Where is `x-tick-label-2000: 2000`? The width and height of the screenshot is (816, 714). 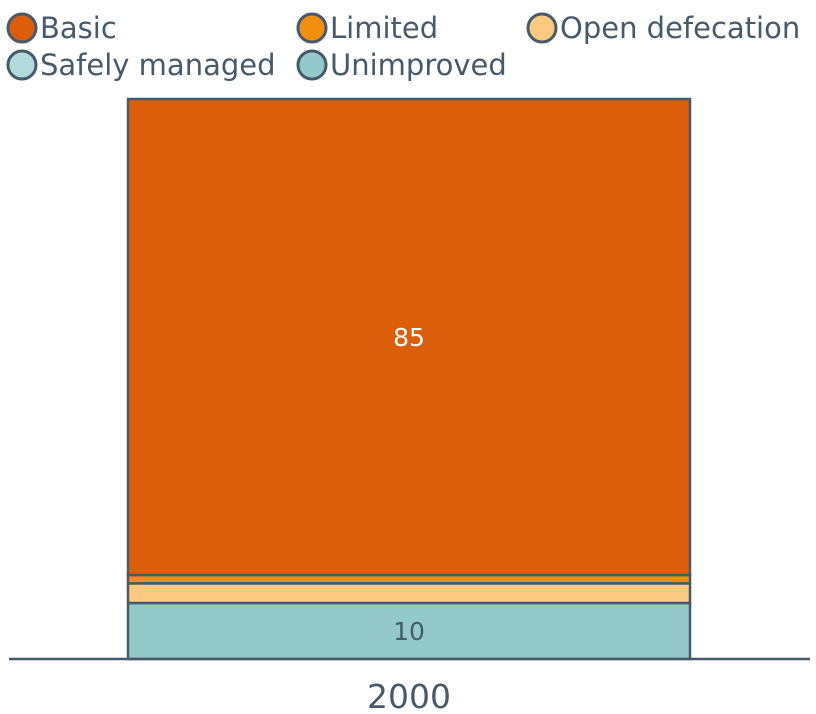 x-tick-label-2000: 2000 is located at coordinates (409, 695).